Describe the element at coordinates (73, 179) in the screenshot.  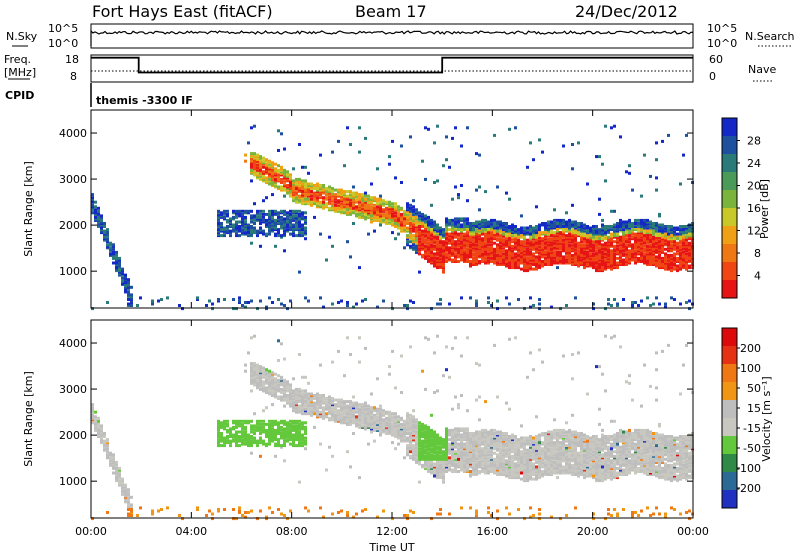
I see `range-tick-label: 3000` at that location.